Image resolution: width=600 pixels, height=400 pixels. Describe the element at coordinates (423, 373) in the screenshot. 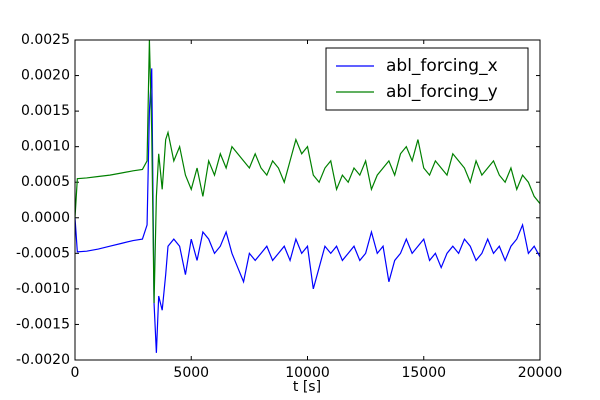

I see `x-tick-label: 15000` at that location.